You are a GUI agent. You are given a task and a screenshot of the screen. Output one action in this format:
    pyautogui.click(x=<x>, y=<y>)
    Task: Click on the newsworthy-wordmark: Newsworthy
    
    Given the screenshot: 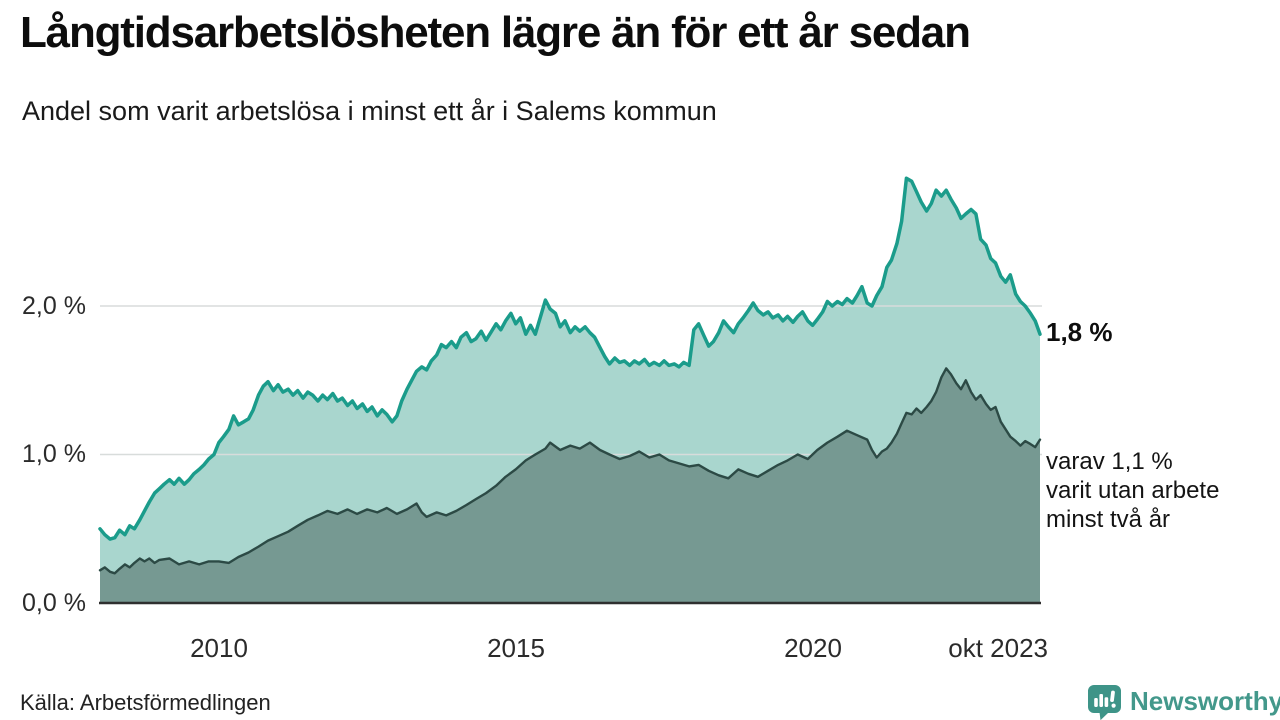 What is the action you would take?
    pyautogui.click(x=1205, y=701)
    